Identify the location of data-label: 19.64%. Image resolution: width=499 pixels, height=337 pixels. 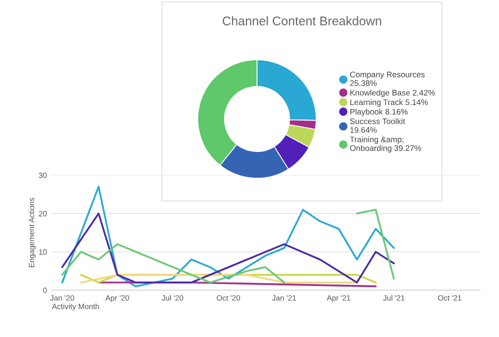
(363, 130).